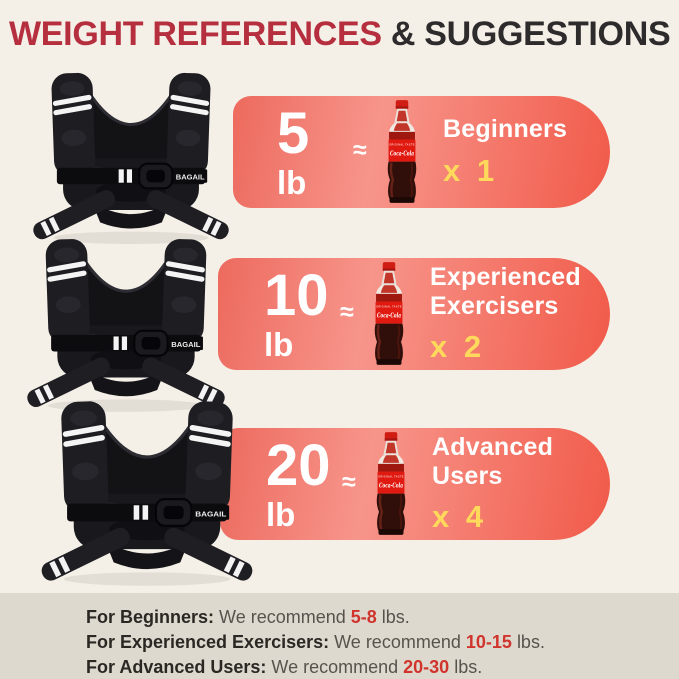 The width and height of the screenshot is (679, 679). I want to click on audience-name: Beginners, so click(505, 129).